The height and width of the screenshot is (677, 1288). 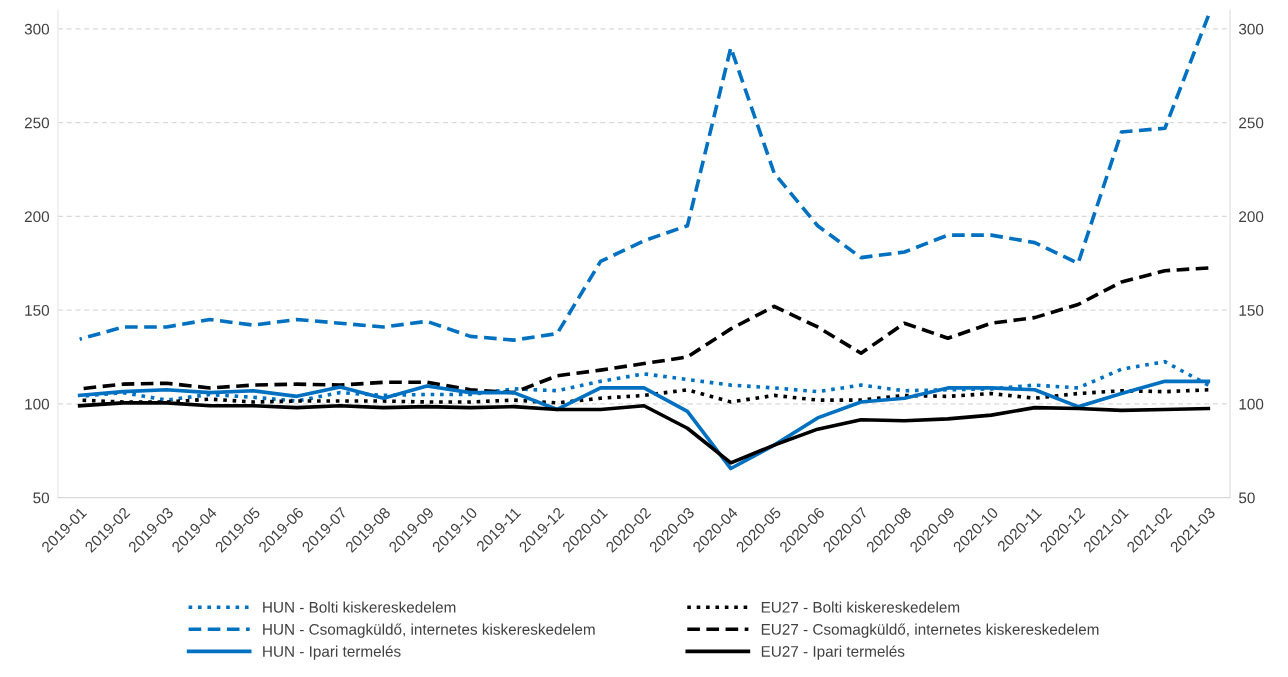 What do you see at coordinates (860, 607) in the screenshot?
I see `legend-label: EU27 - Bolti kiskereskedelem` at bounding box center [860, 607].